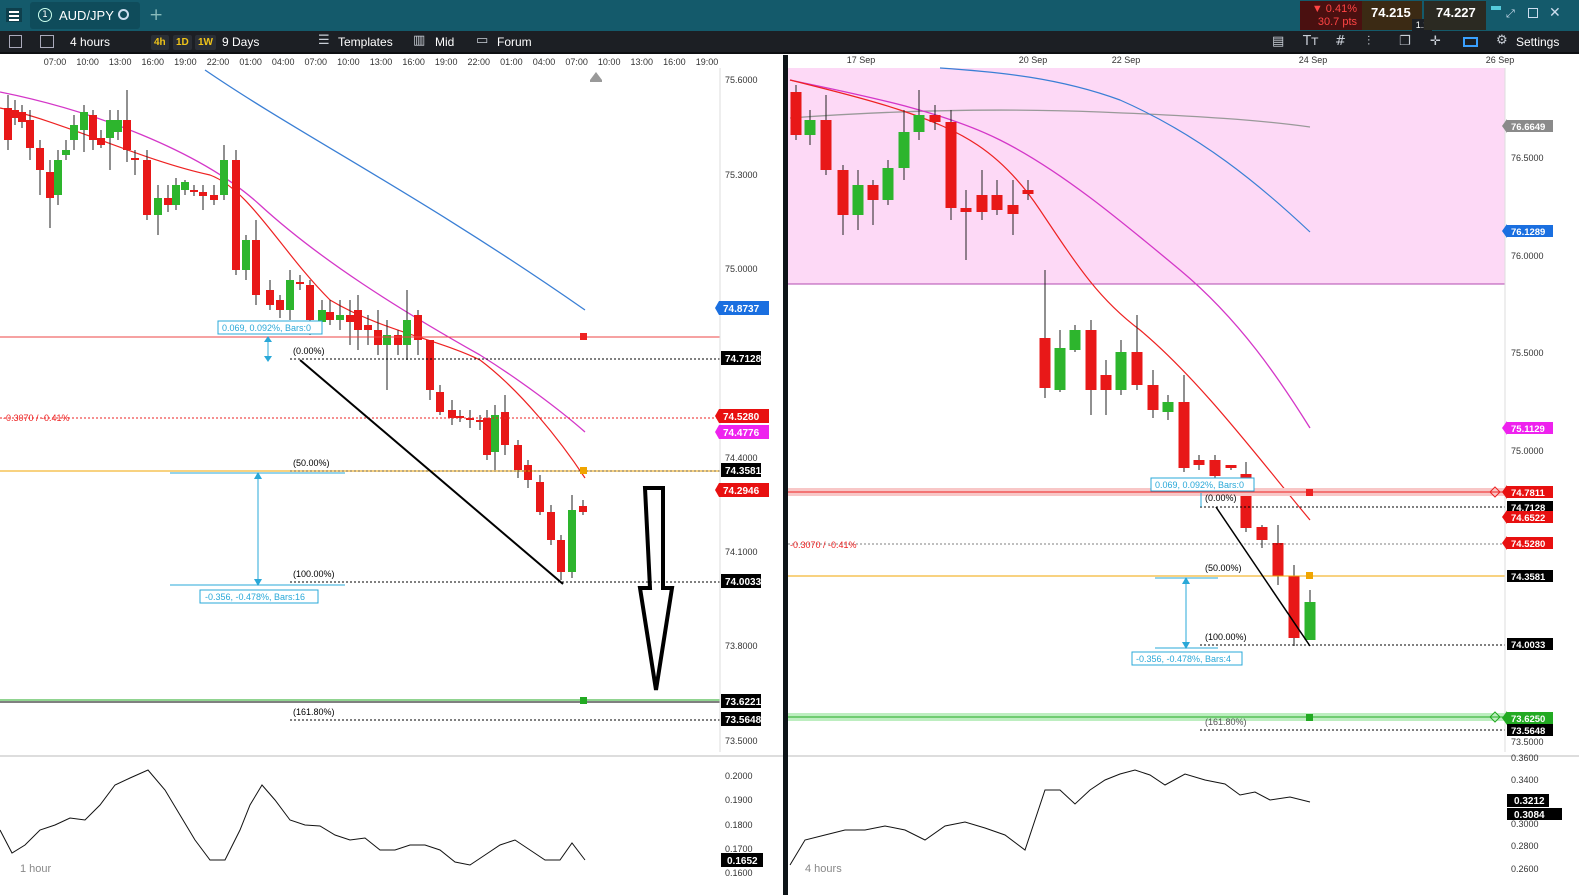  What do you see at coordinates (1146, 176) in the screenshot?
I see `resistance-zone` at bounding box center [1146, 176].